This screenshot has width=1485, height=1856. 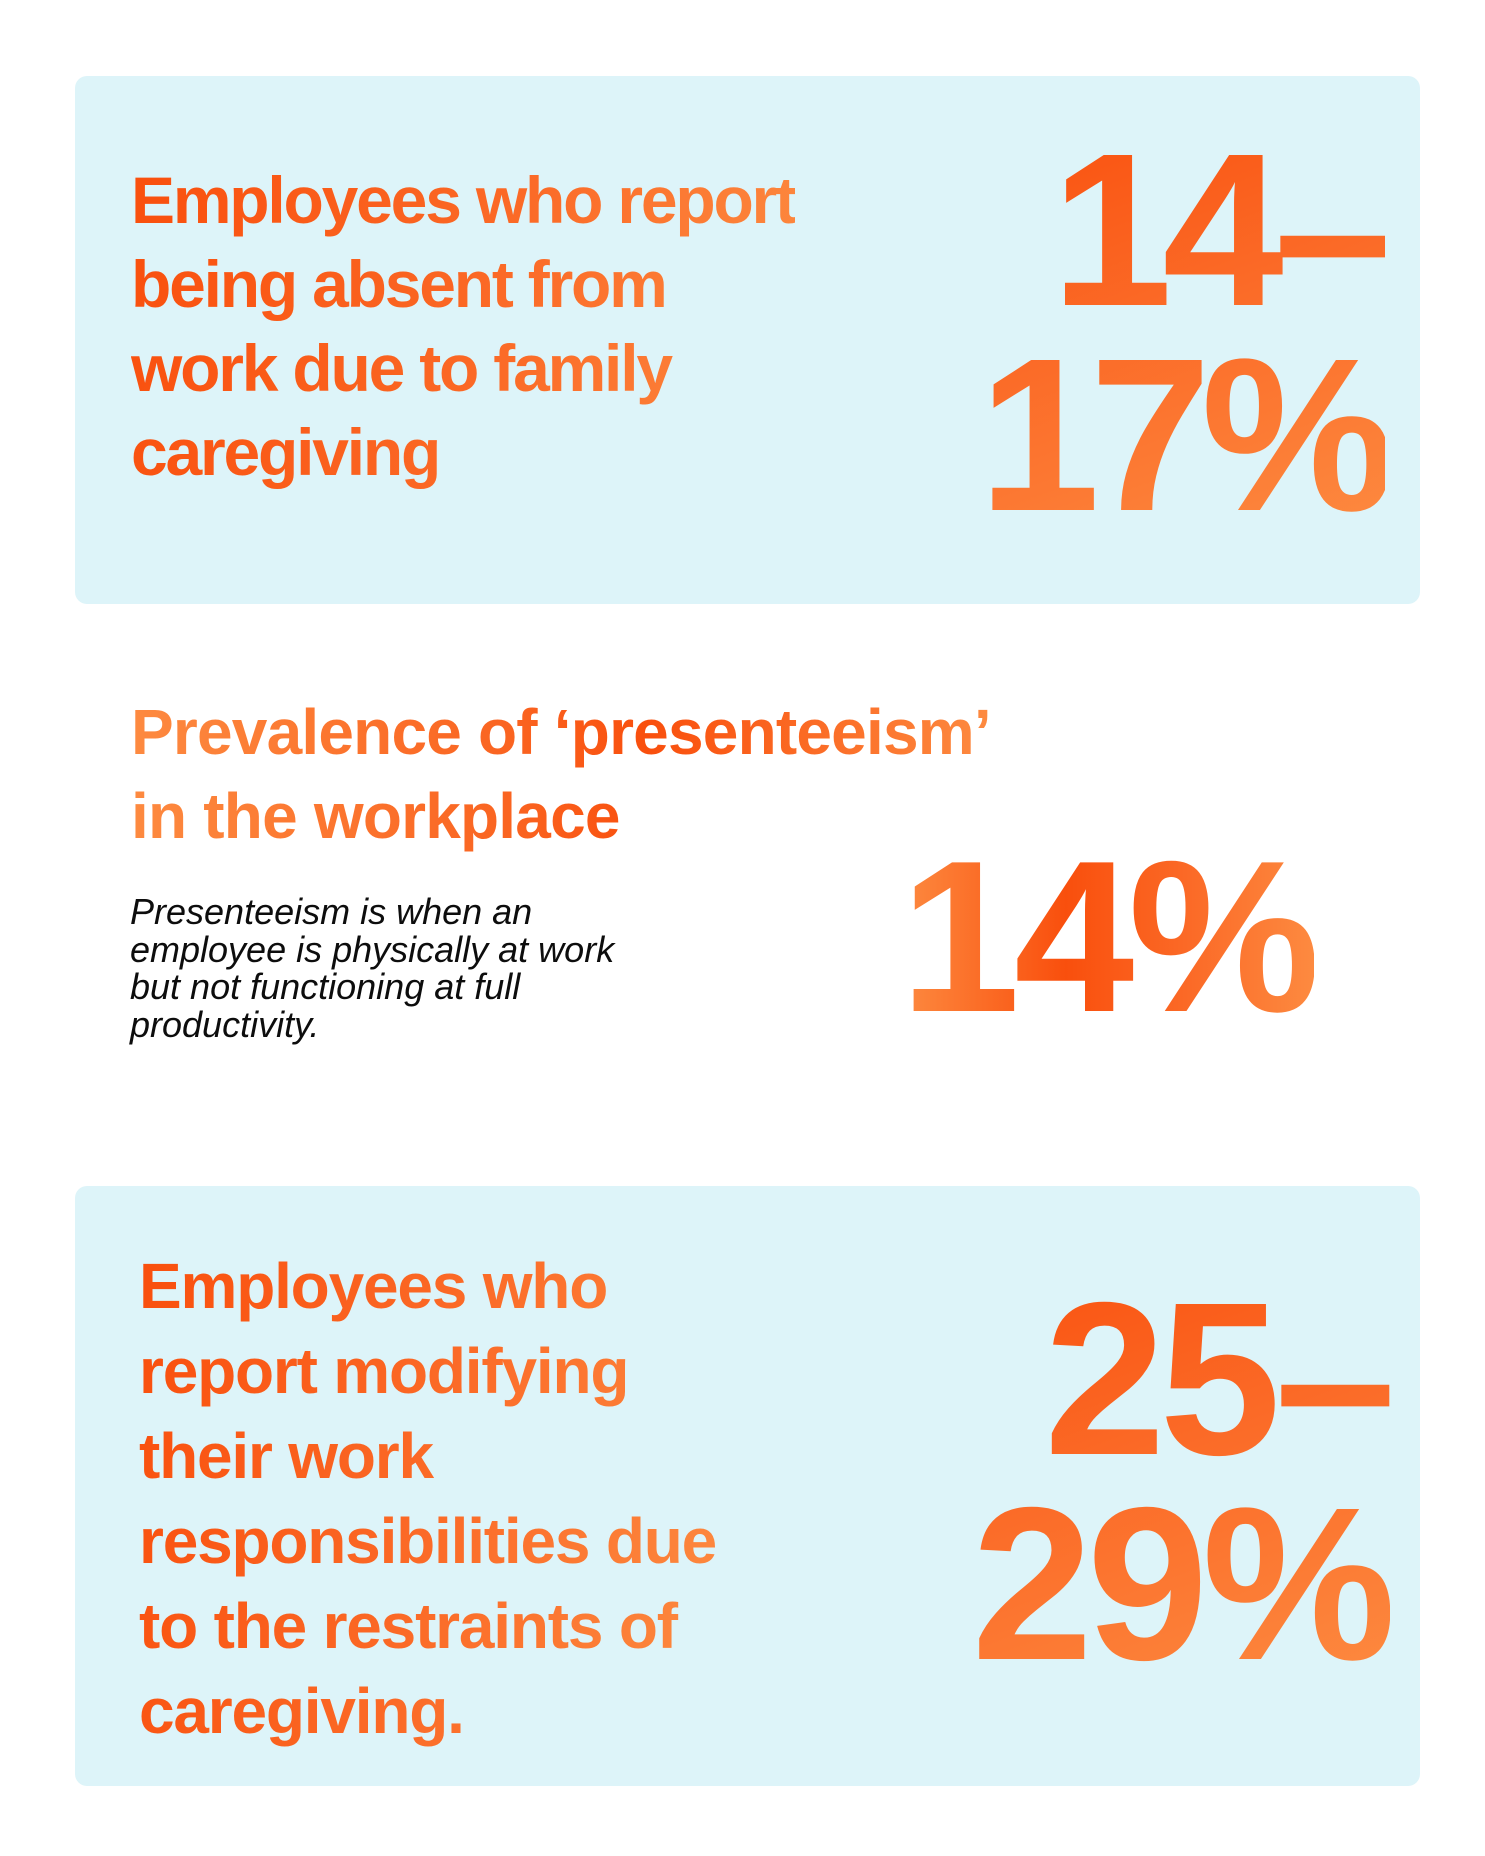 I want to click on heading-line: Employees who, so click(x=373, y=1286).